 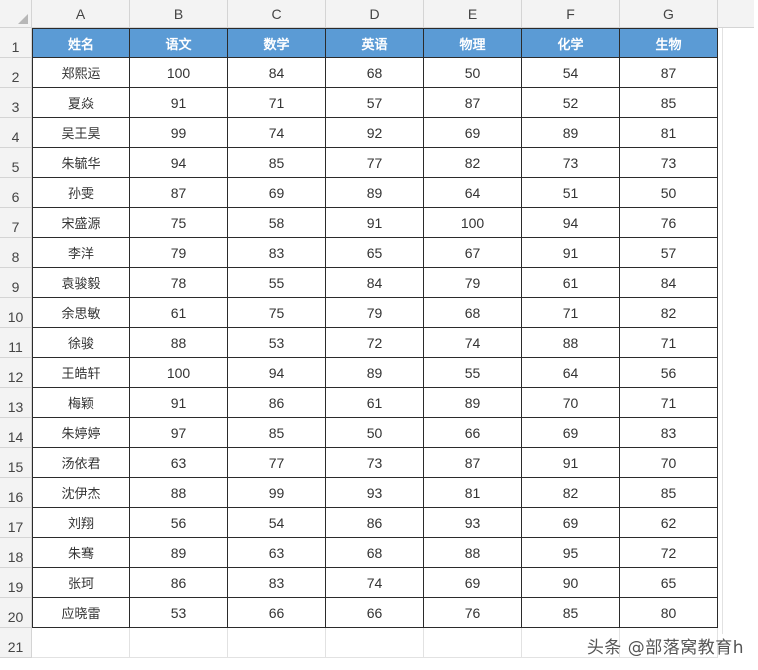 What do you see at coordinates (179, 14) in the screenshot?
I see `column-header-b: B` at bounding box center [179, 14].